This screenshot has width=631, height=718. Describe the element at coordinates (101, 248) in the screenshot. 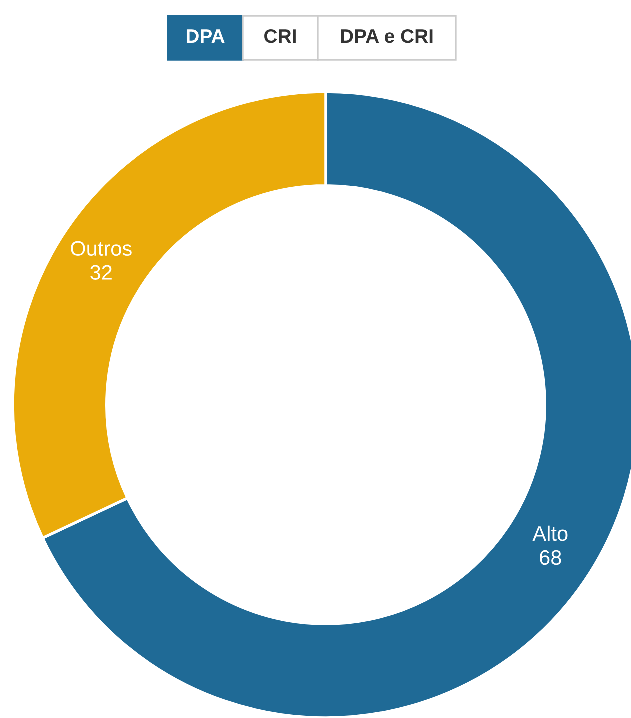

I see `slice-label: Outros` at that location.